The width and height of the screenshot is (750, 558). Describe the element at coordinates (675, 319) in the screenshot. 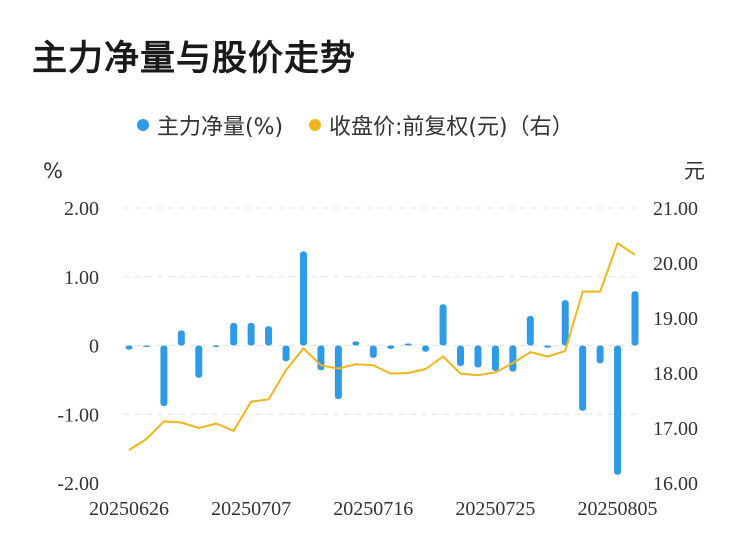

I see `right-axis-tick: 19.00` at that location.